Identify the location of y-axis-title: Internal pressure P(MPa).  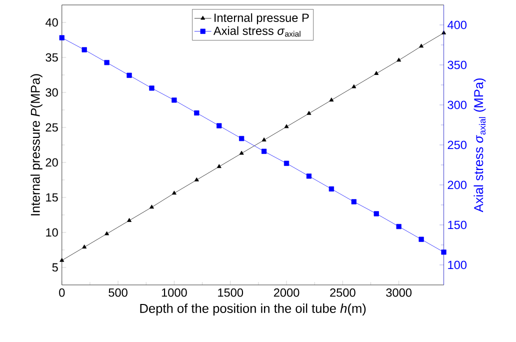
(36, 145).